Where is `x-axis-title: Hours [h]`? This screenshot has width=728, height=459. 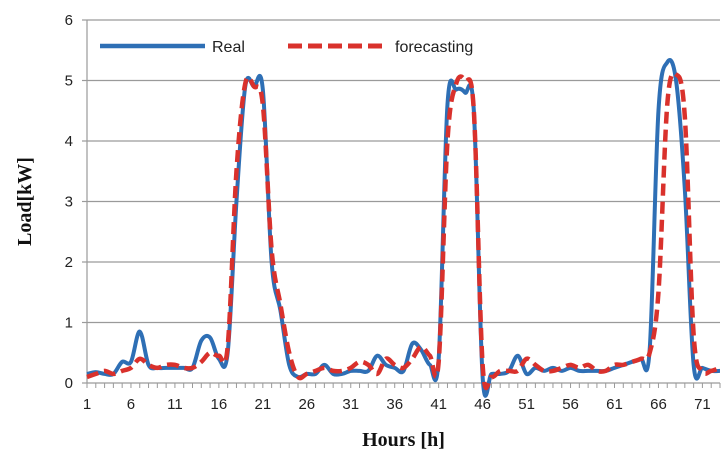 x-axis-title: Hours [h] is located at coordinates (403, 440).